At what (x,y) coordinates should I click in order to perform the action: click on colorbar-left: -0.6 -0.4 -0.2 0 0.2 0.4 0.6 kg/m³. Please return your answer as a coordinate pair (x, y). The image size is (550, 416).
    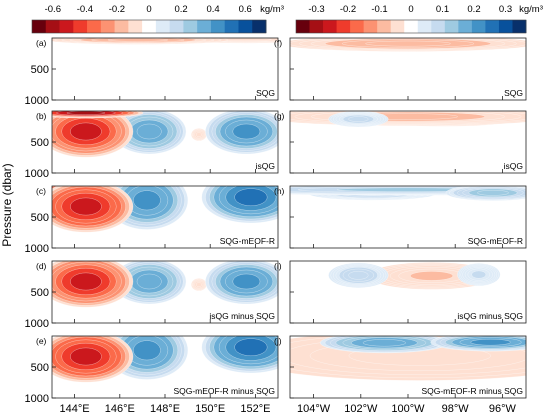
    Looking at the image, I should click on (157, 19).